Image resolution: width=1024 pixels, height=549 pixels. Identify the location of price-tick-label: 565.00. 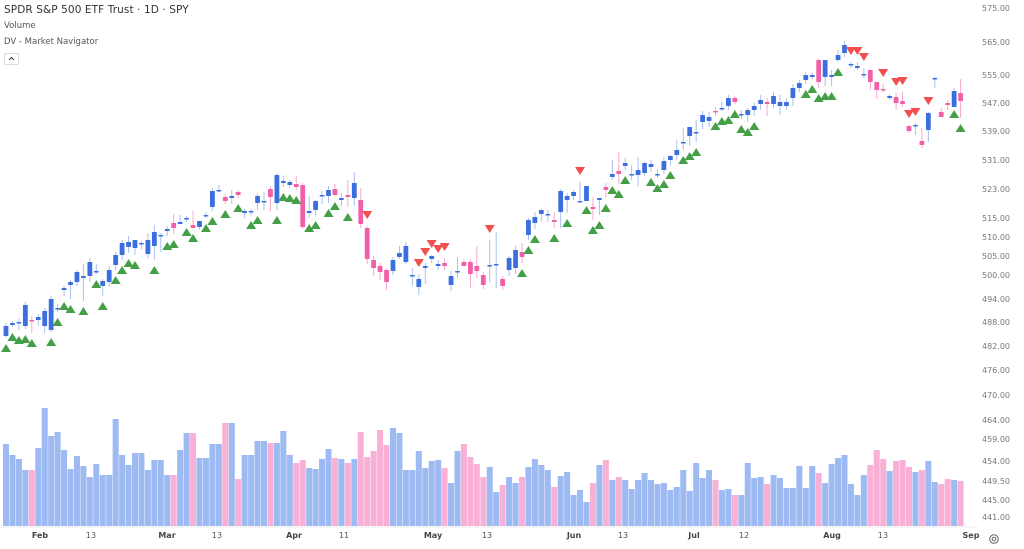
(996, 42).